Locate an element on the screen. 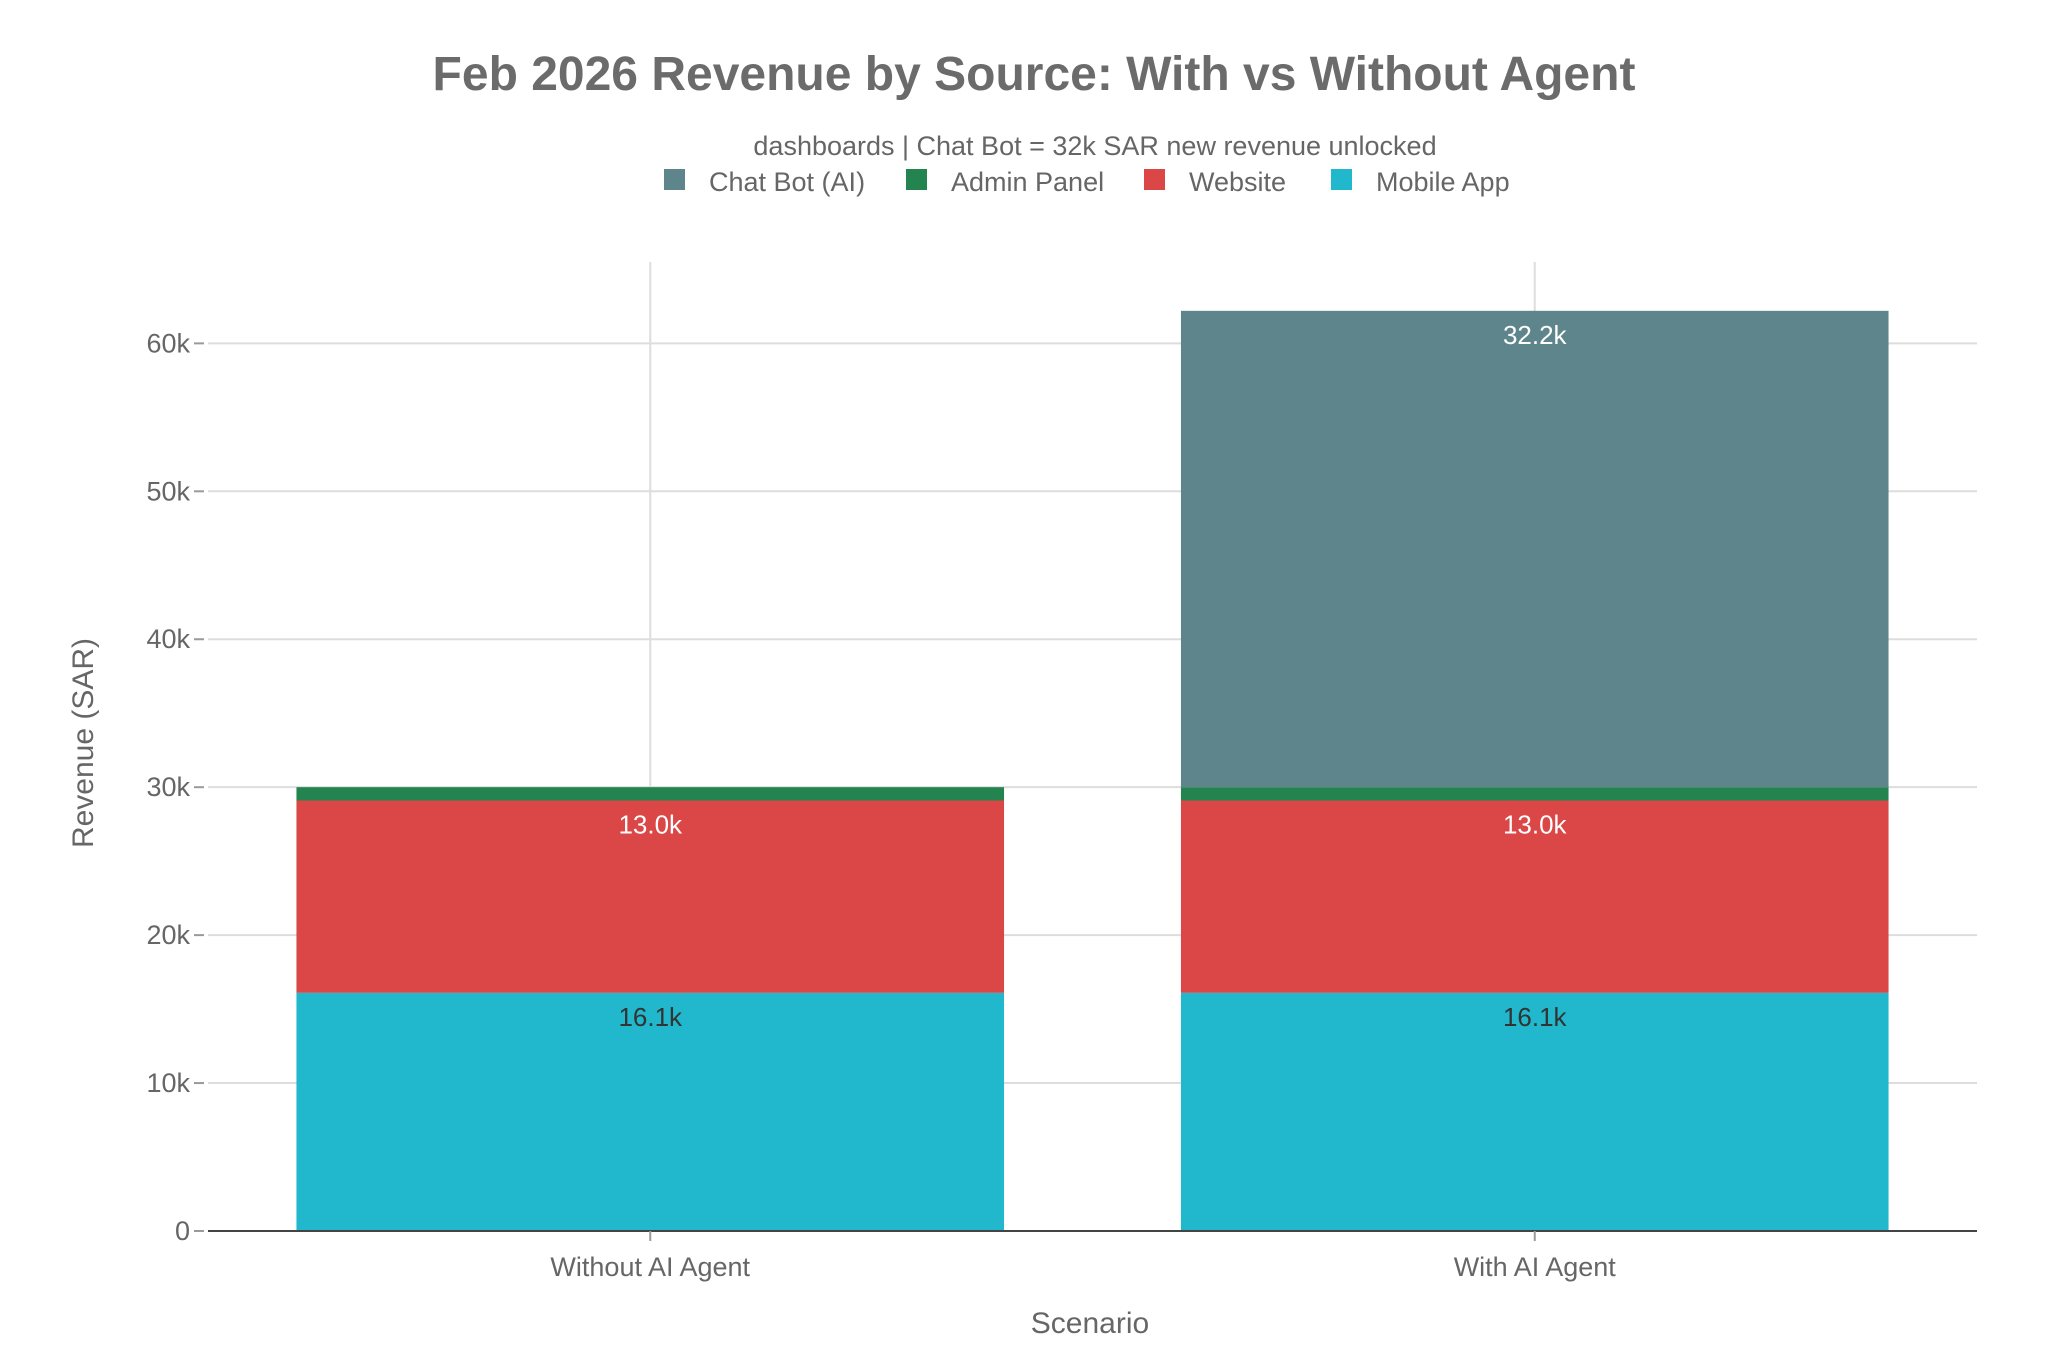 This screenshot has width=2048, height=1370. y-axis-title: Revenue (SAR) is located at coordinates (83, 743).